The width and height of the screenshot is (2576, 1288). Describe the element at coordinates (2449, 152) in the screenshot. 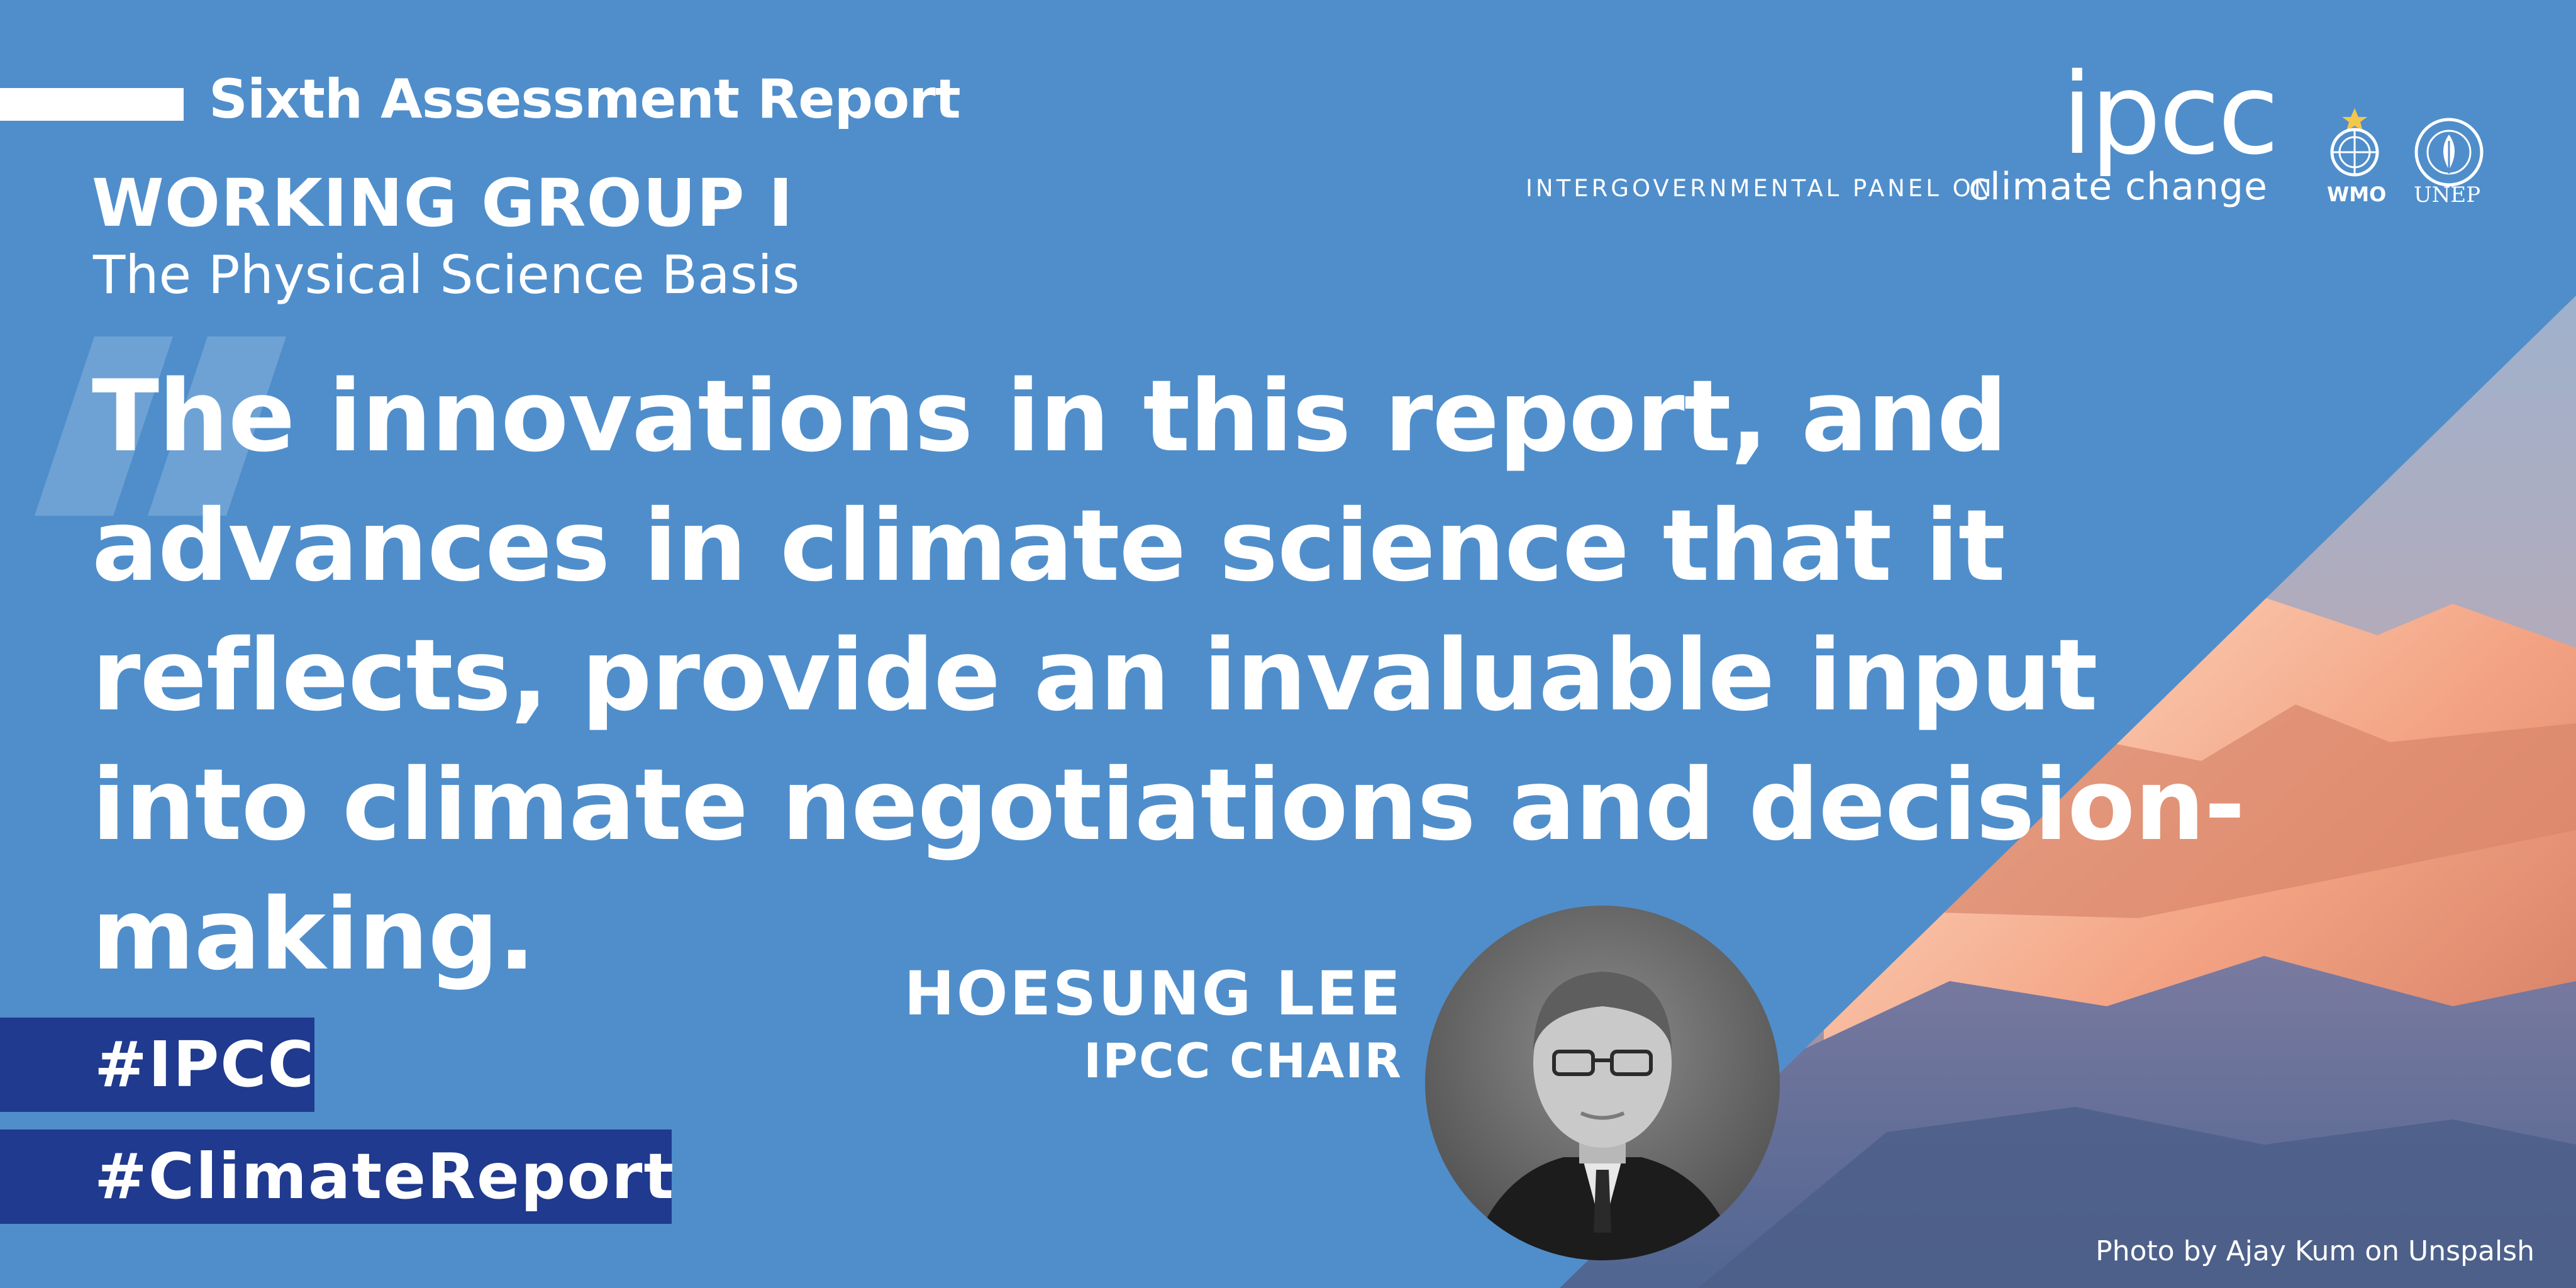

I see `unep-emblem-icon` at that location.